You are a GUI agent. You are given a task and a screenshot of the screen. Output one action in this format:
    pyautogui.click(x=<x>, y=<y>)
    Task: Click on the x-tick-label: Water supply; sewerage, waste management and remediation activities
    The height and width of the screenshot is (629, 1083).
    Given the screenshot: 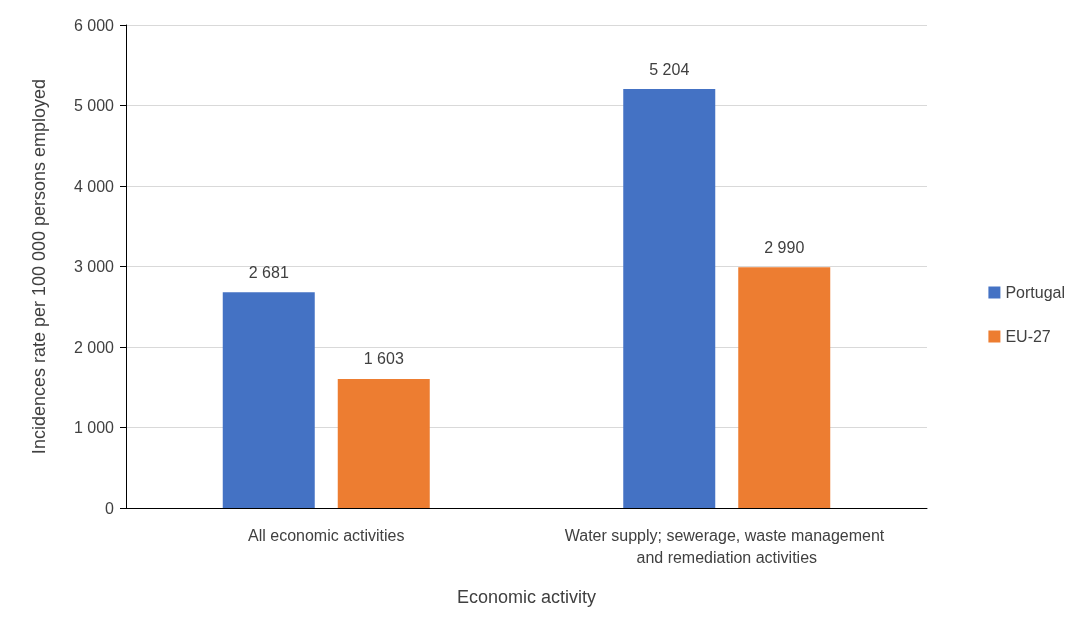 What is the action you would take?
    pyautogui.click(x=726, y=546)
    